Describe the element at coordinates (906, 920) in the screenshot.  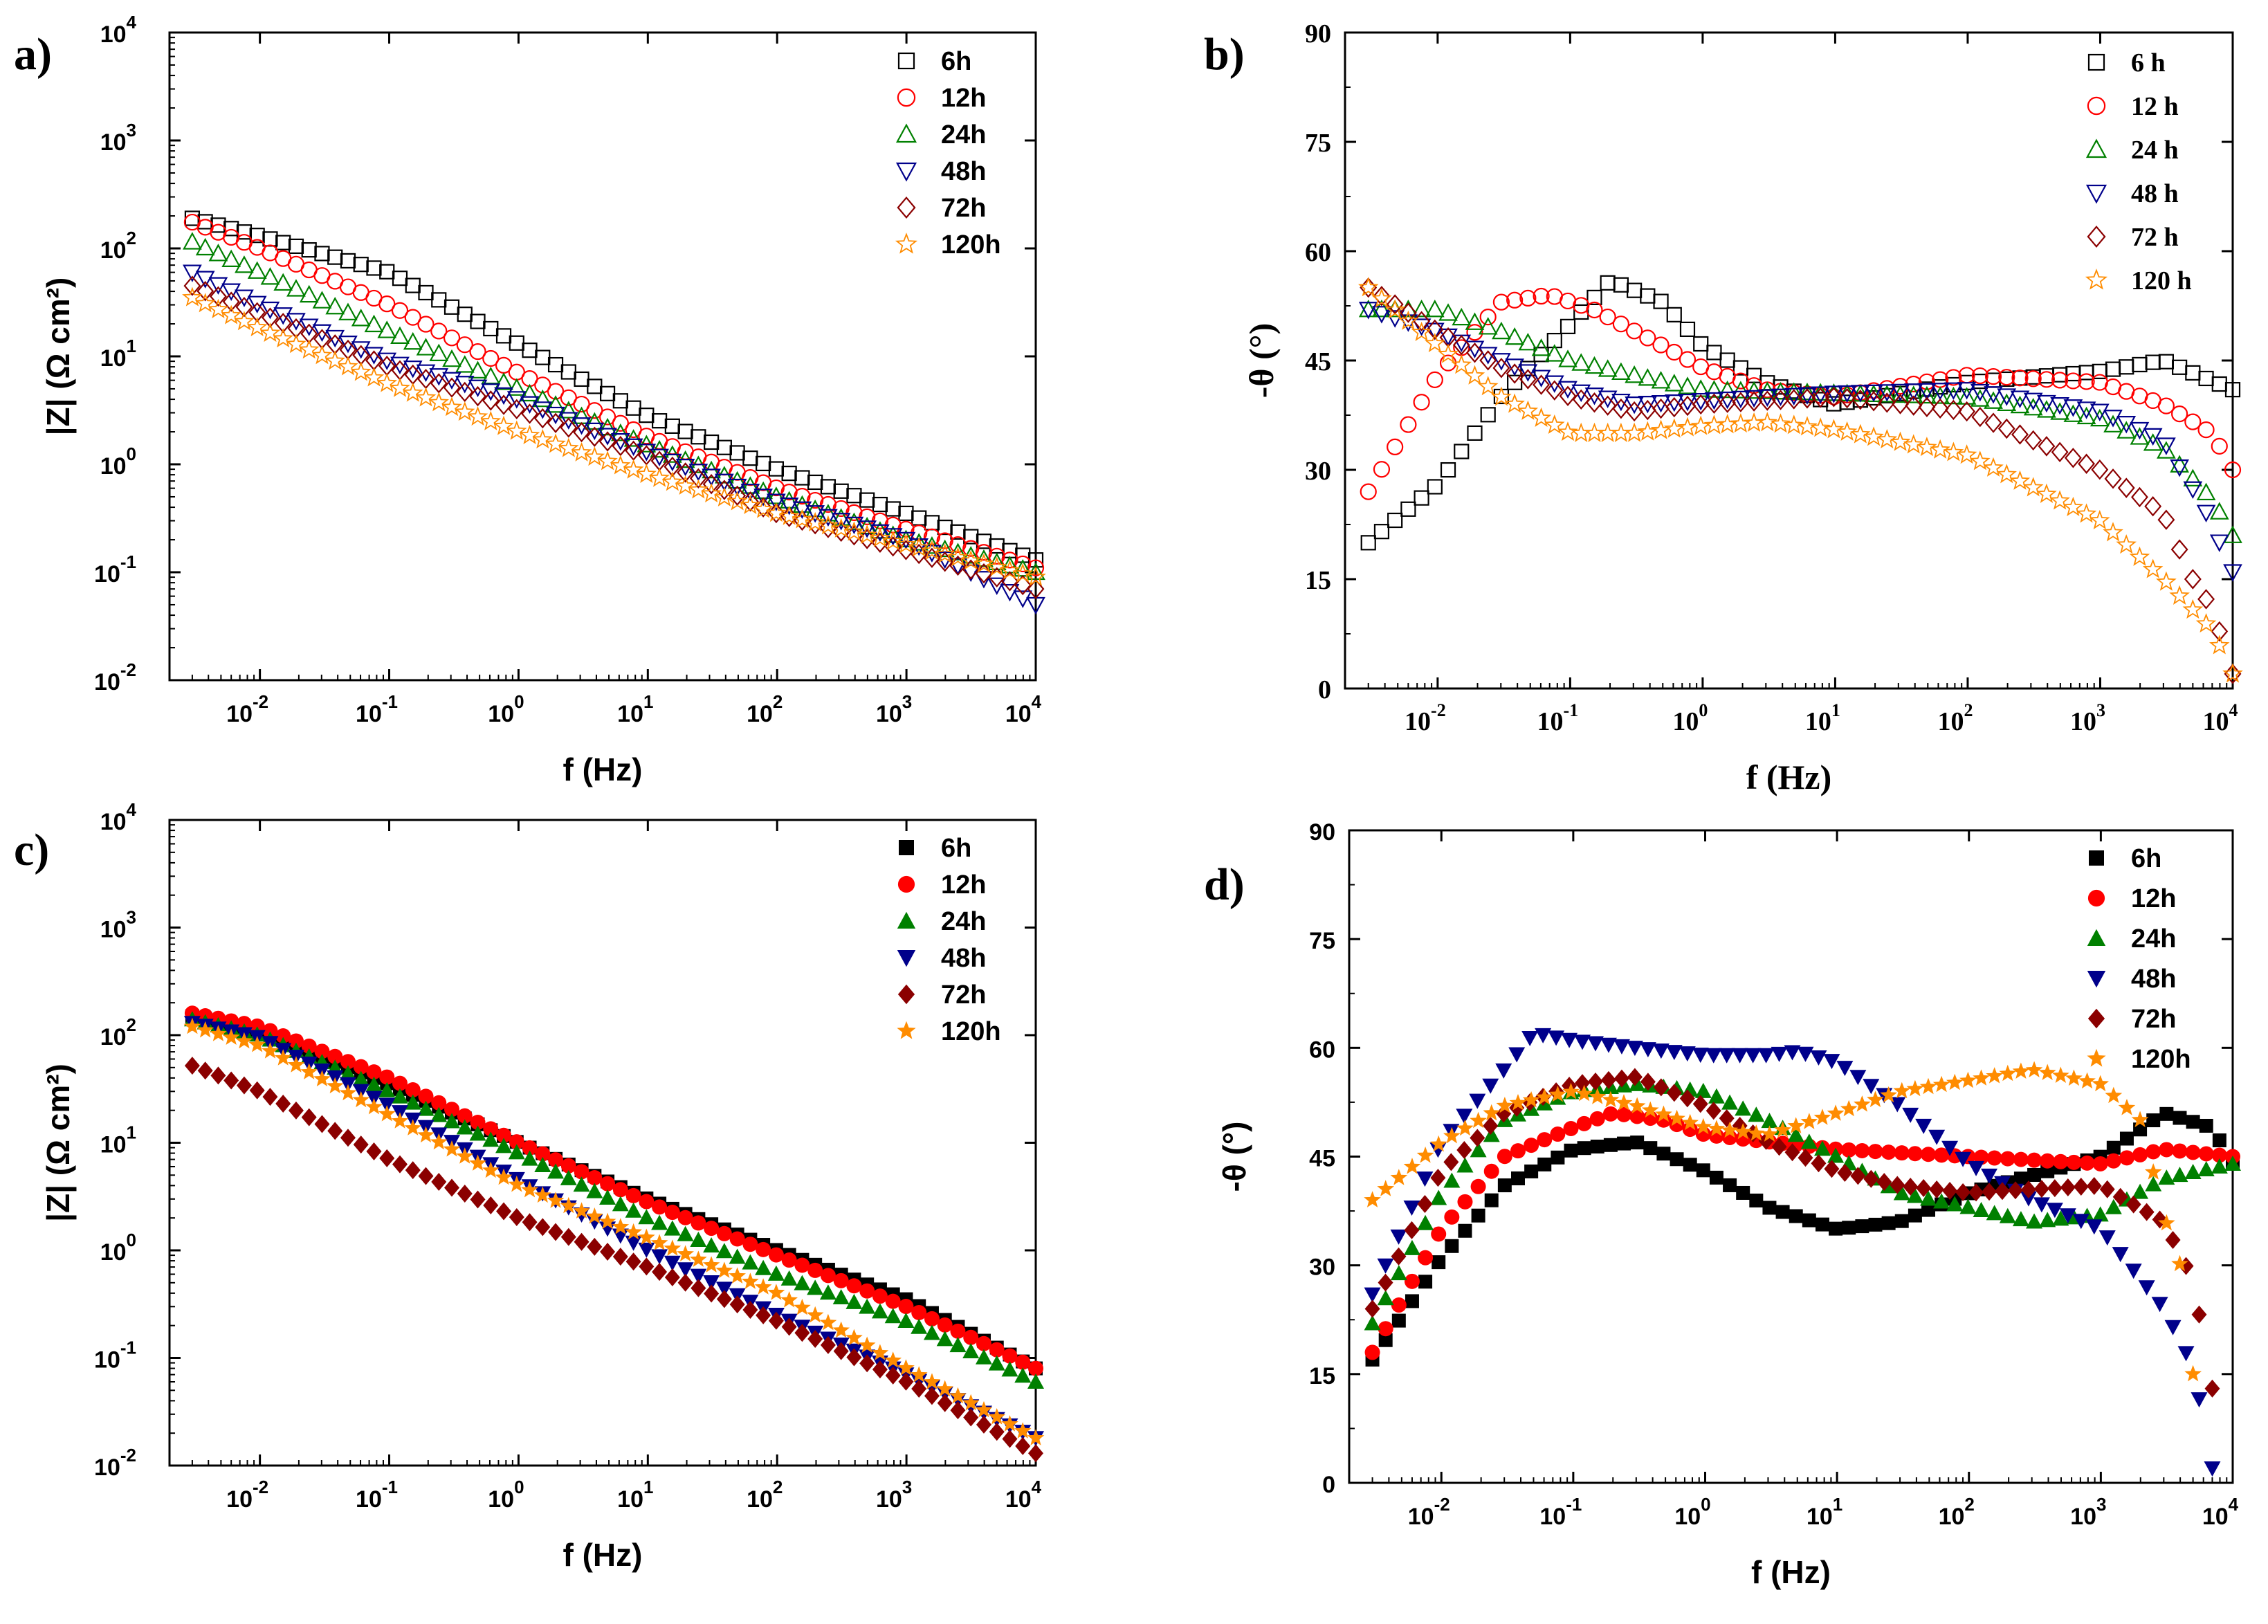
I see `legend-marker` at that location.